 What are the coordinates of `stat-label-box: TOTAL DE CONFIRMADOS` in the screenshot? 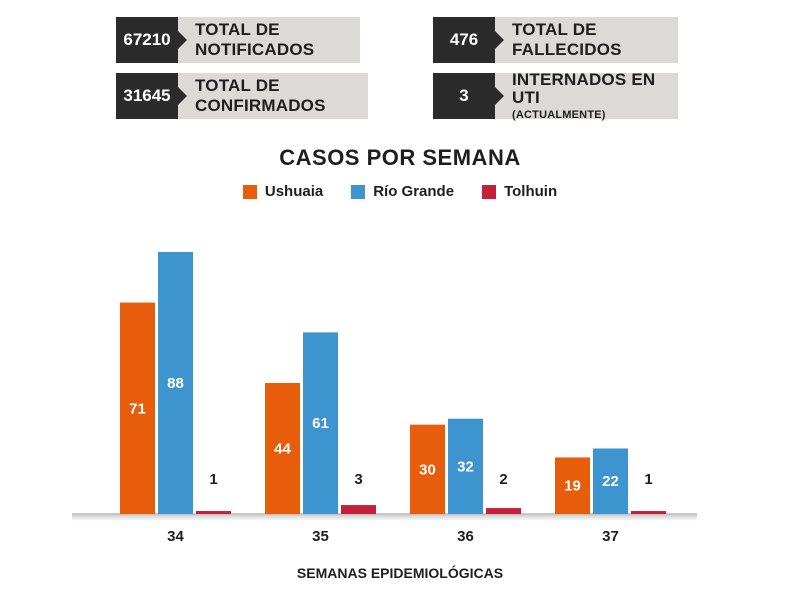 It's located at (273, 96).